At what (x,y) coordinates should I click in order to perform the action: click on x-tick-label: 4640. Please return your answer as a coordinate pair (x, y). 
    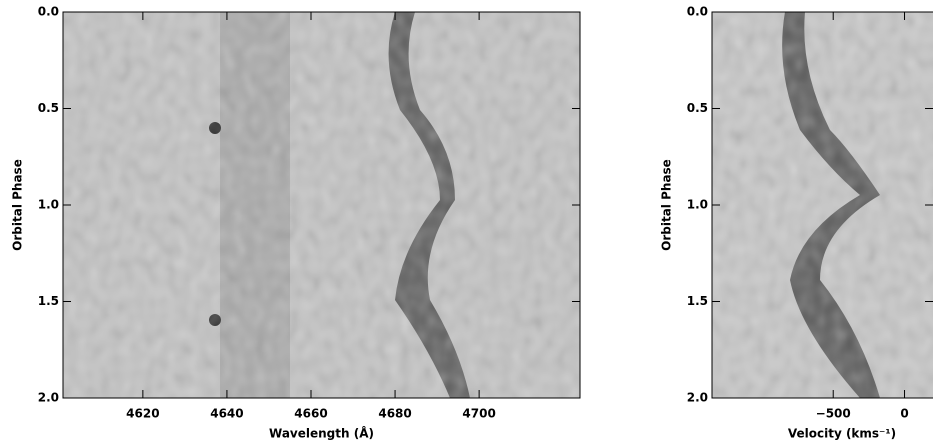
    Looking at the image, I should click on (226, 414).